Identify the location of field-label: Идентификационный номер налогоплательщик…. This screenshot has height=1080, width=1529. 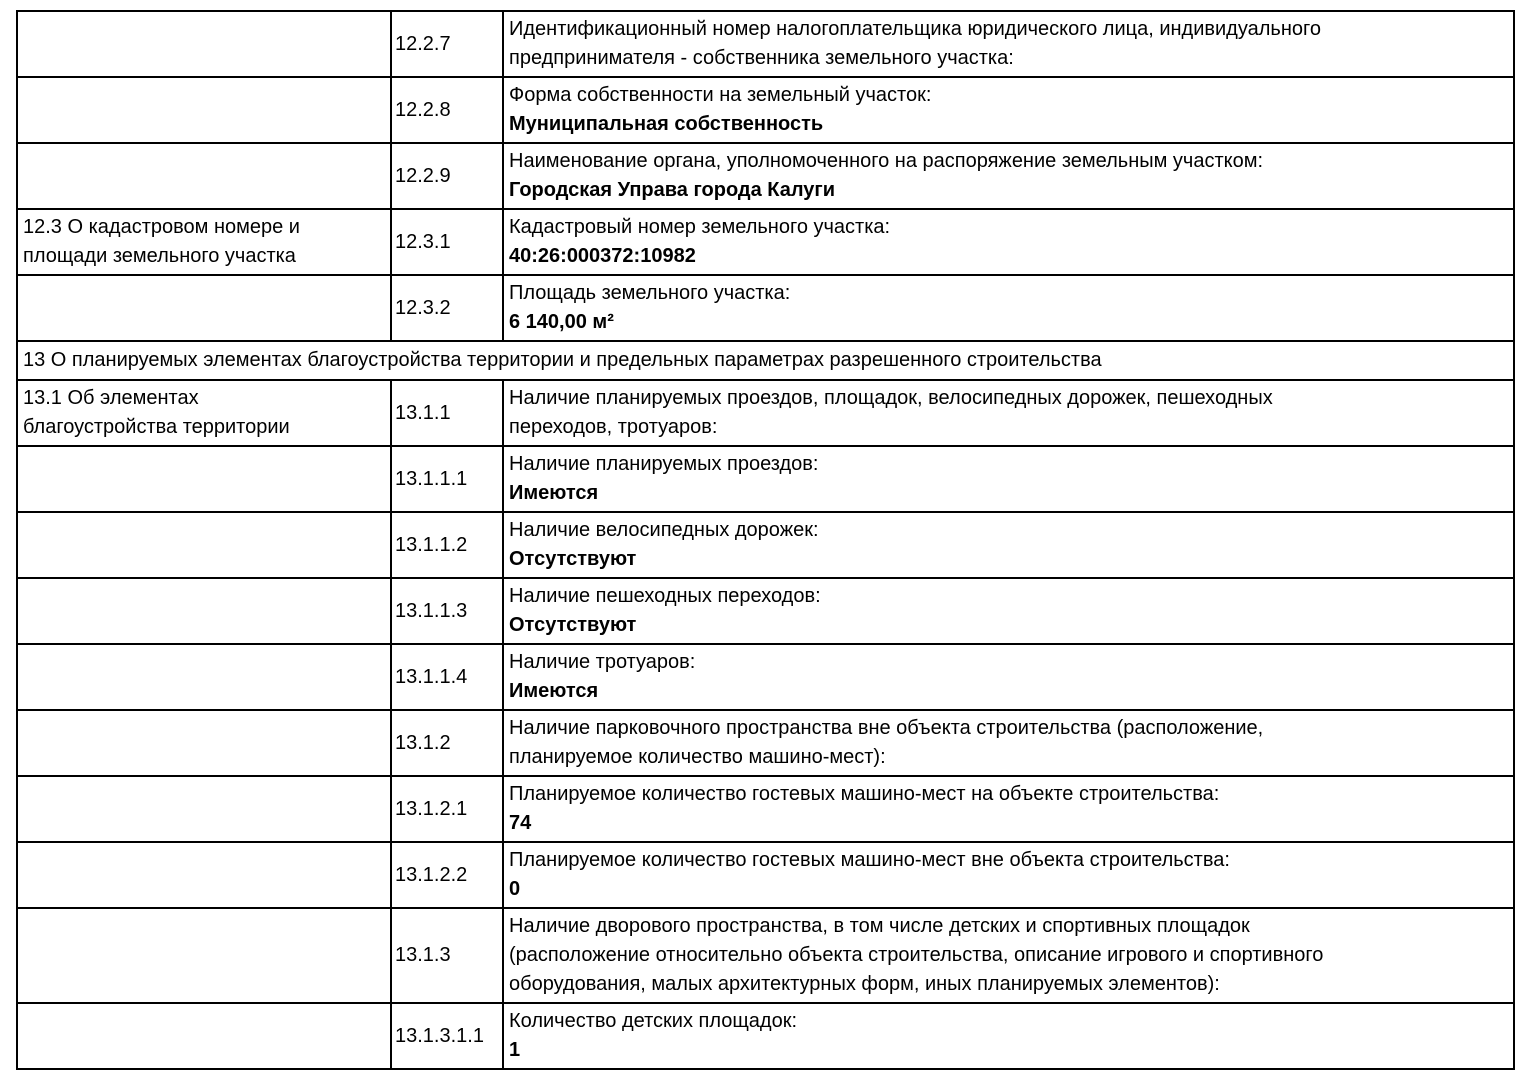
(915, 43).